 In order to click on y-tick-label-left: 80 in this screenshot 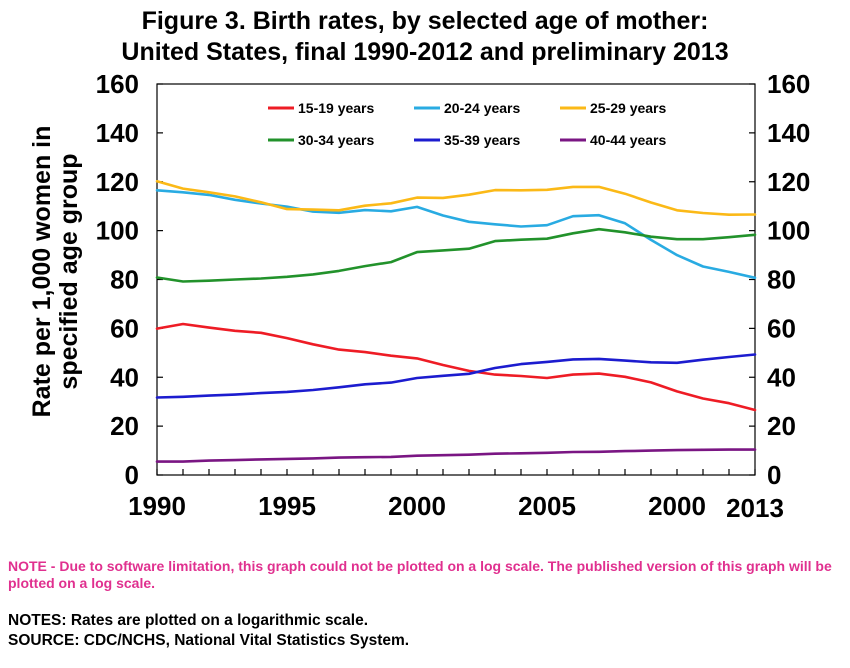, I will do `click(124, 280)`.